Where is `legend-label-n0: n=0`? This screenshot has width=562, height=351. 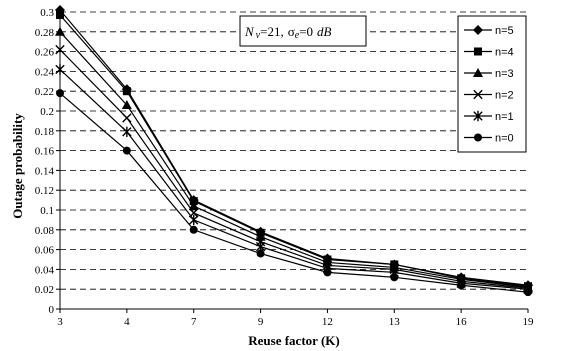 legend-label-n0: n=0 is located at coordinates (504, 139).